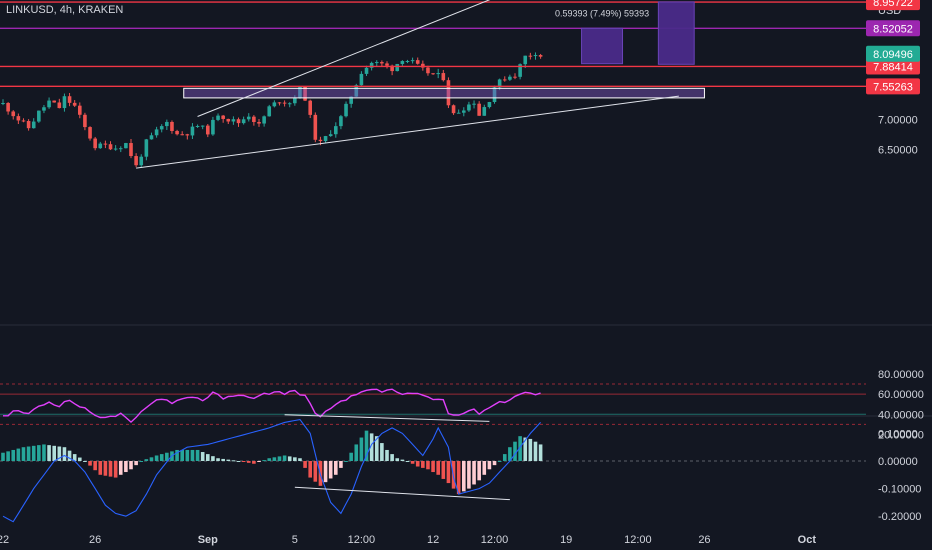  Describe the element at coordinates (344, 58) in the screenshot. I see `trendline` at that location.